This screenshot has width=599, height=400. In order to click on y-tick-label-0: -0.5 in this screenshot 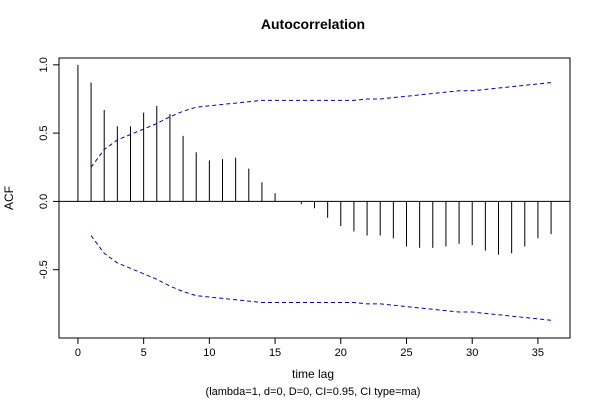, I will do `click(44, 269)`.